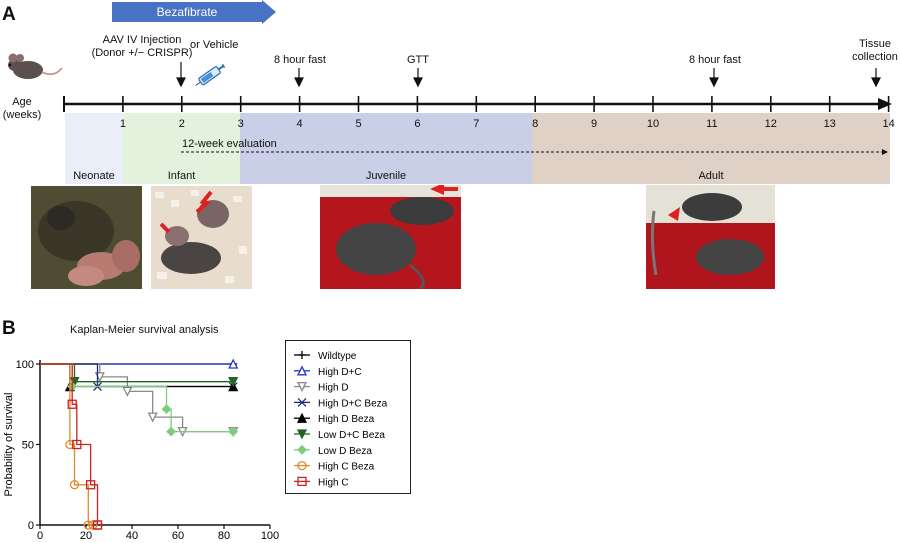  Describe the element at coordinates (333, 482) in the screenshot. I see `legend-label: High C` at that location.